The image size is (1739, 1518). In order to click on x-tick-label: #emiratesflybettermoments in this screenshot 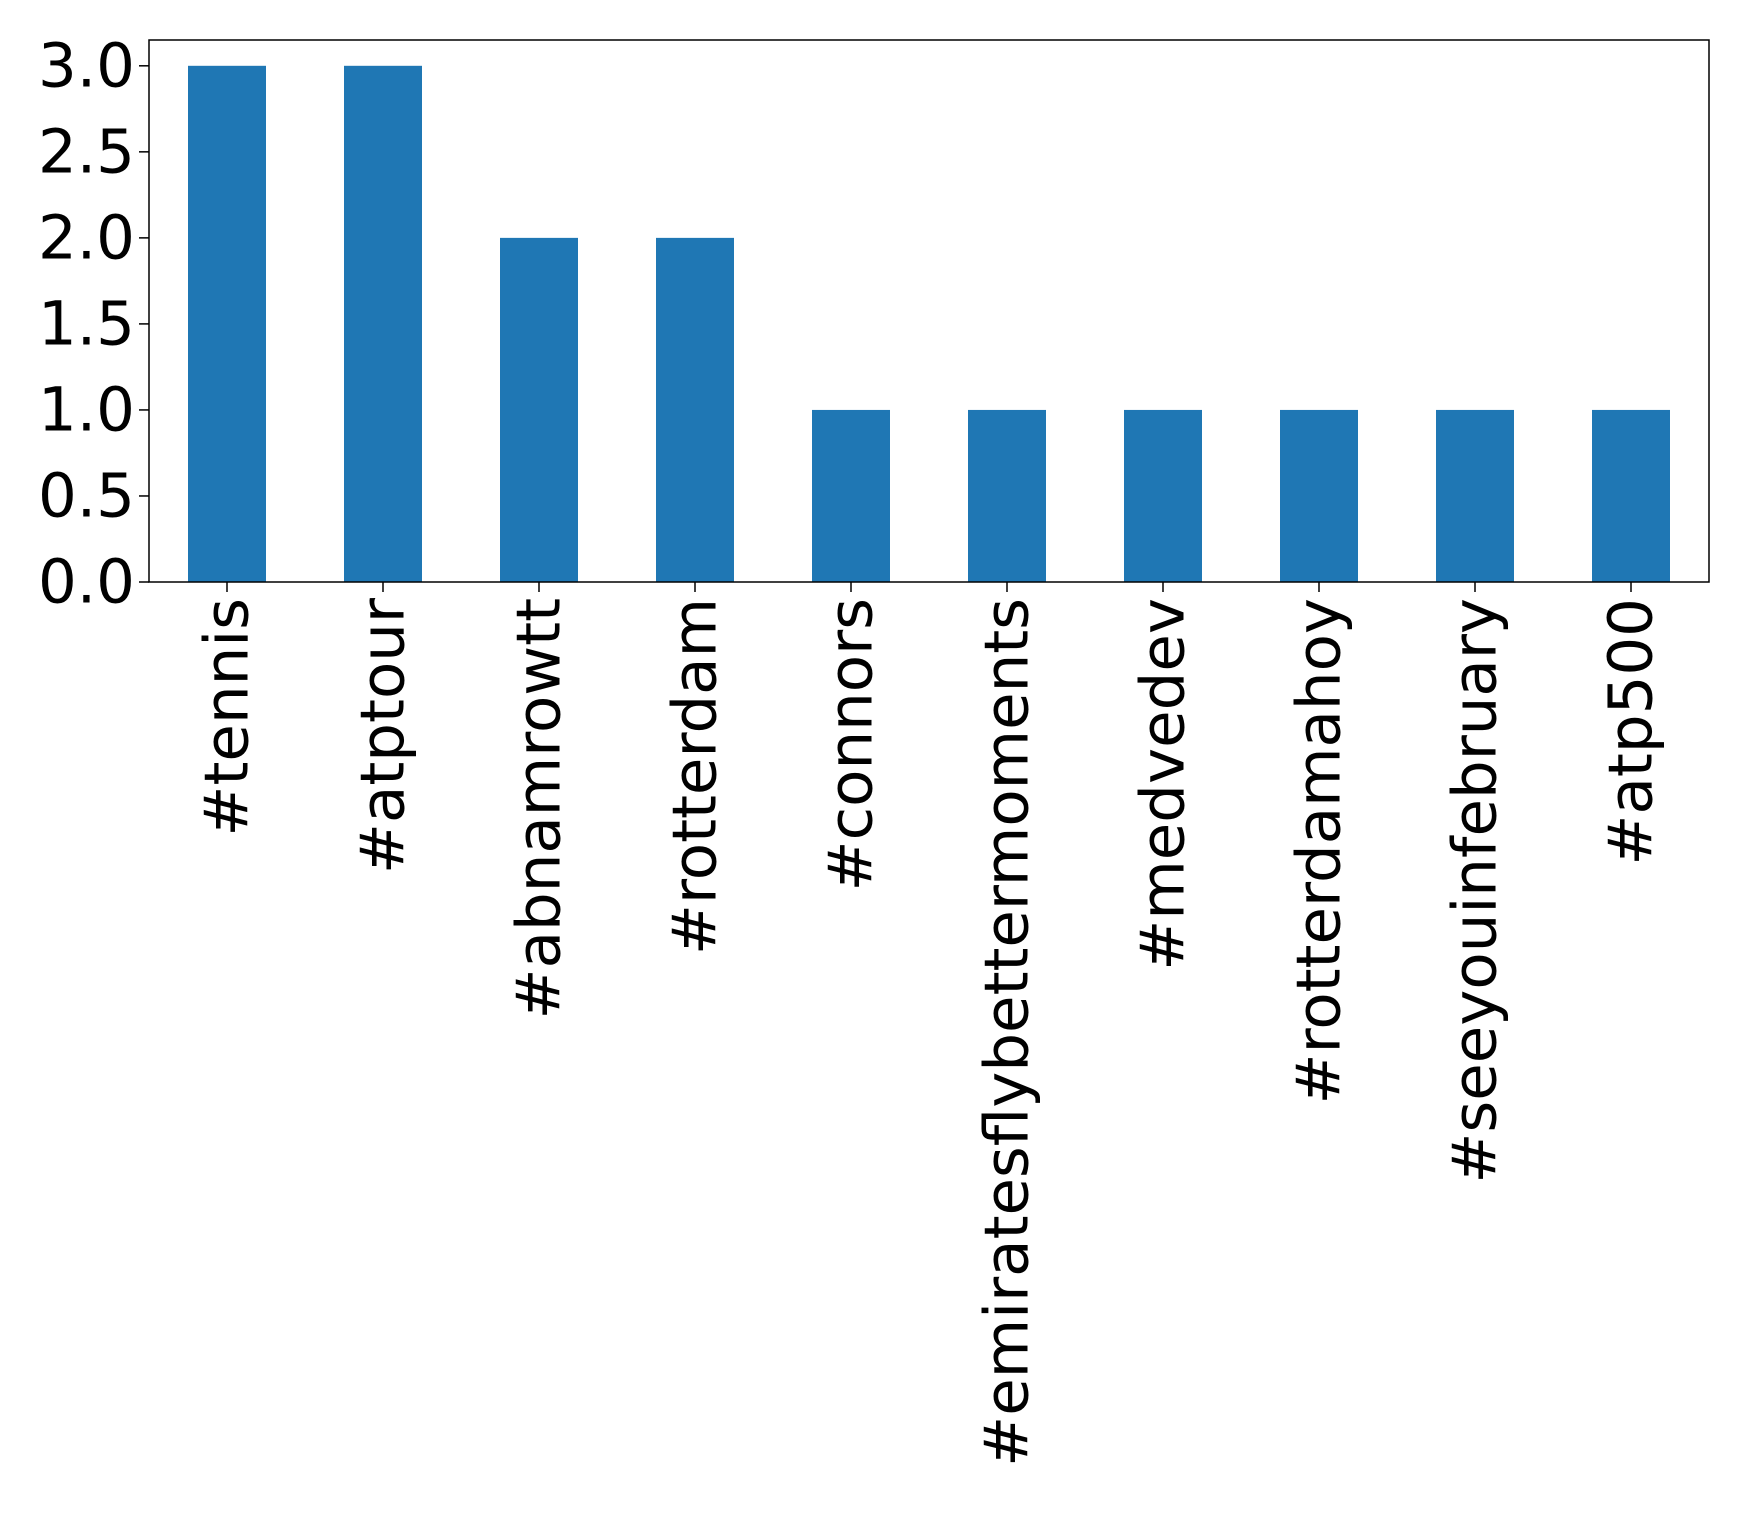, I will do `click(1007, 1032)`.